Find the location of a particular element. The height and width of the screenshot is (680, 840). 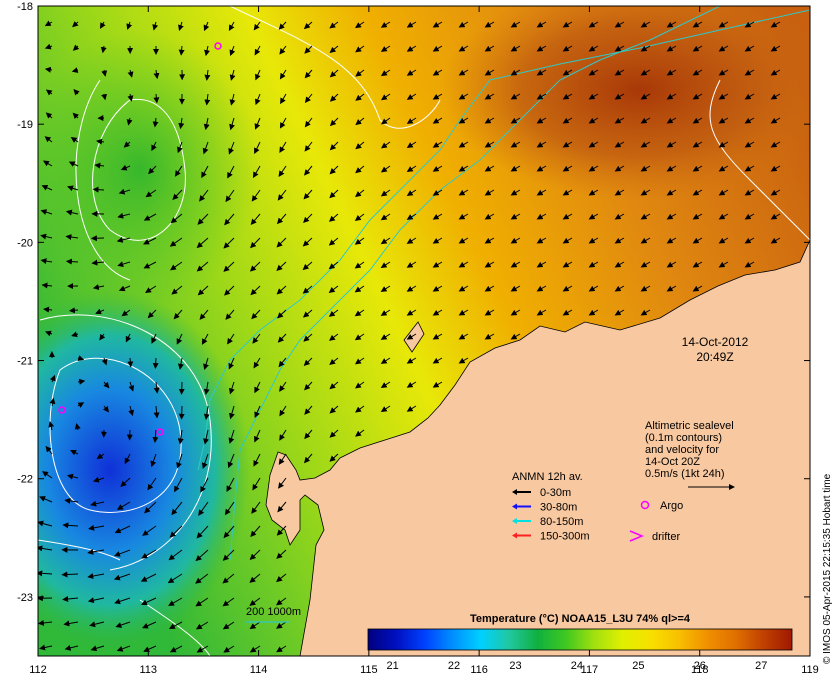

lat-tick-label: -20 is located at coordinates (25, 243).